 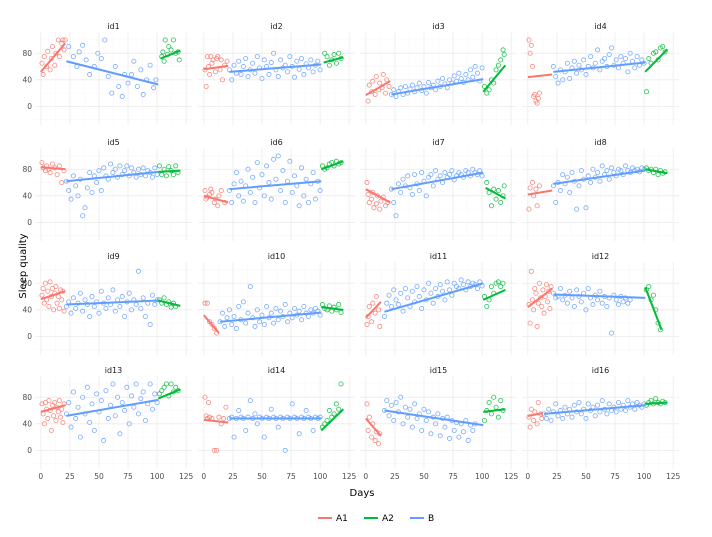 I want to click on y-tick-label: 40, so click(x=27, y=195).